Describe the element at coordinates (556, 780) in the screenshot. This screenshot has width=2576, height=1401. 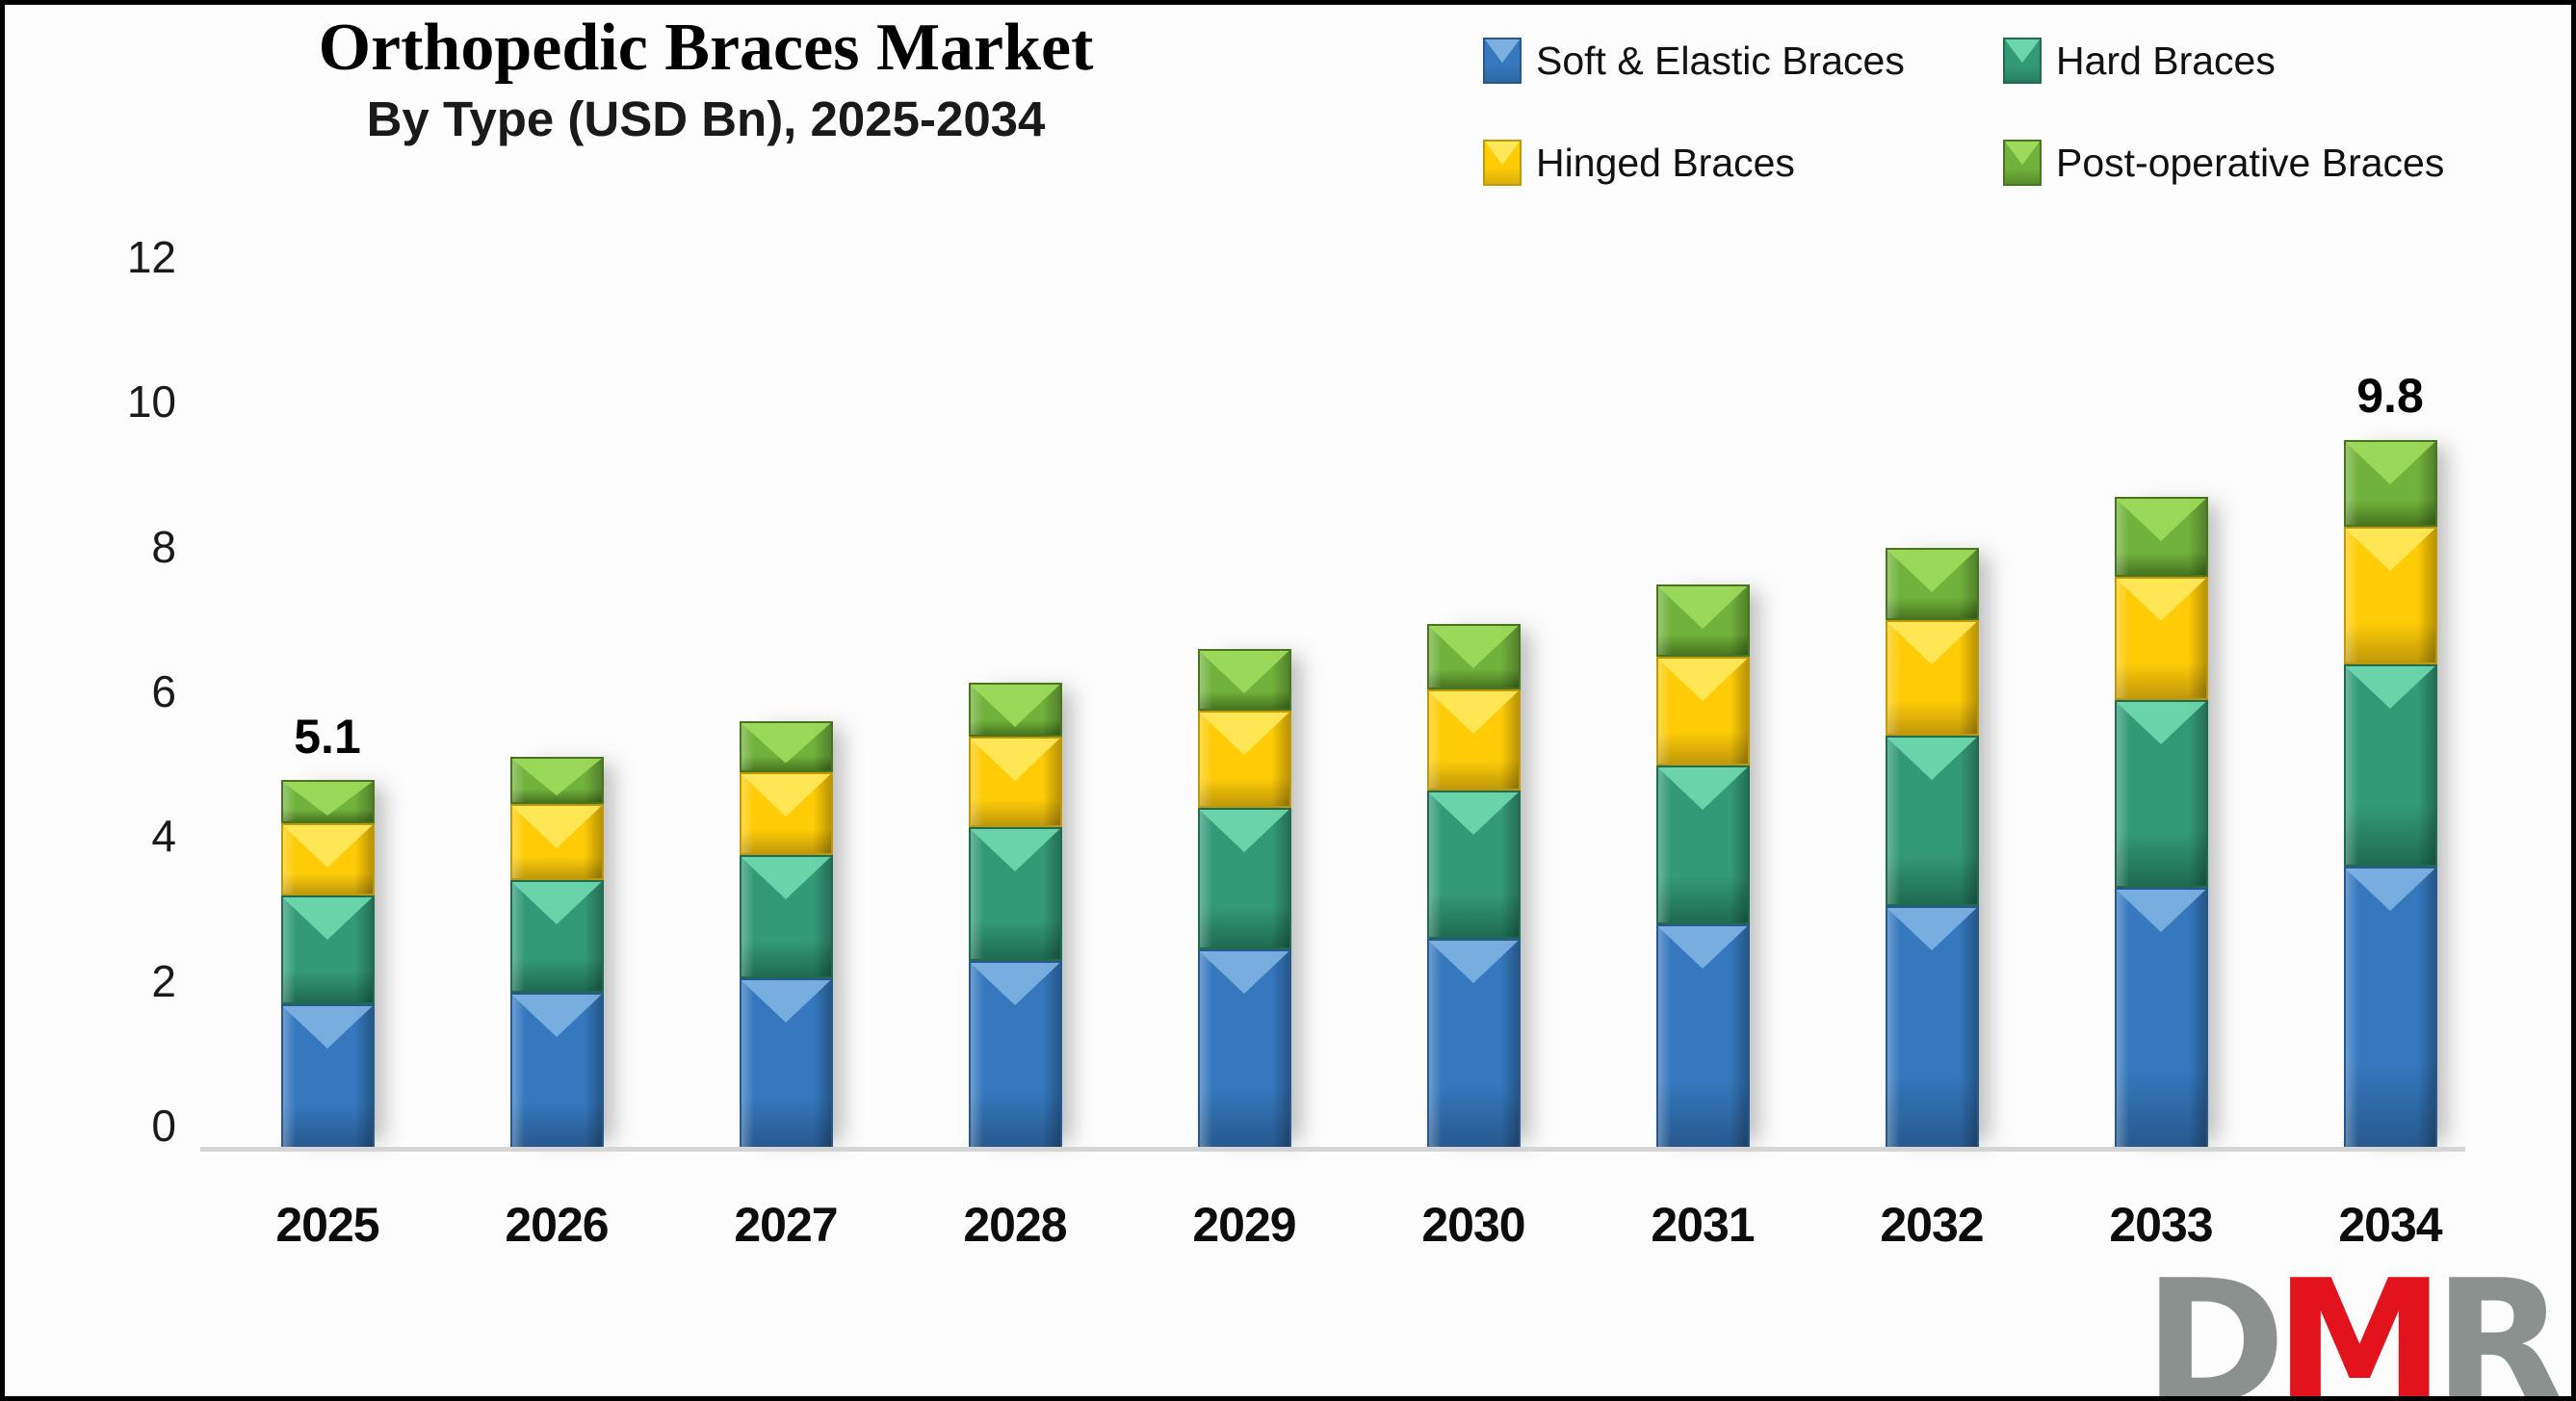
I see `bar-segment-2026-post-operative-braces` at that location.